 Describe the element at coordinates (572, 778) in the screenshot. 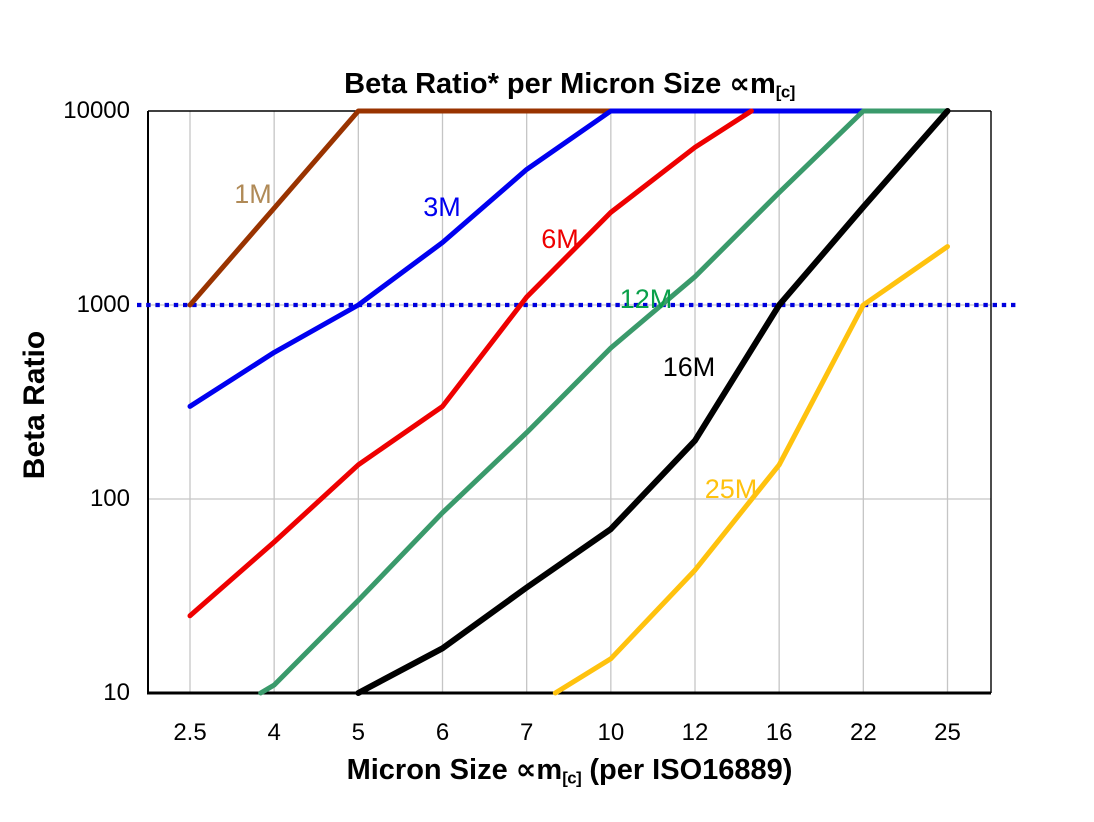

I see `x-axis-title-subscript: [c]` at that location.